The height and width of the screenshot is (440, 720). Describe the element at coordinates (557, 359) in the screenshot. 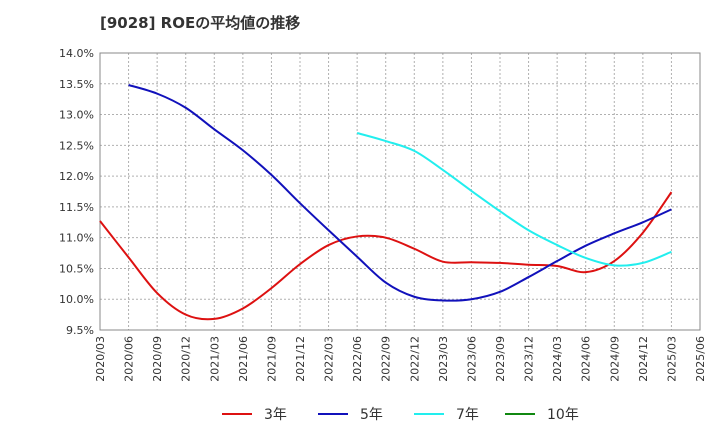

I see `x-tick-label: 2024/03` at that location.